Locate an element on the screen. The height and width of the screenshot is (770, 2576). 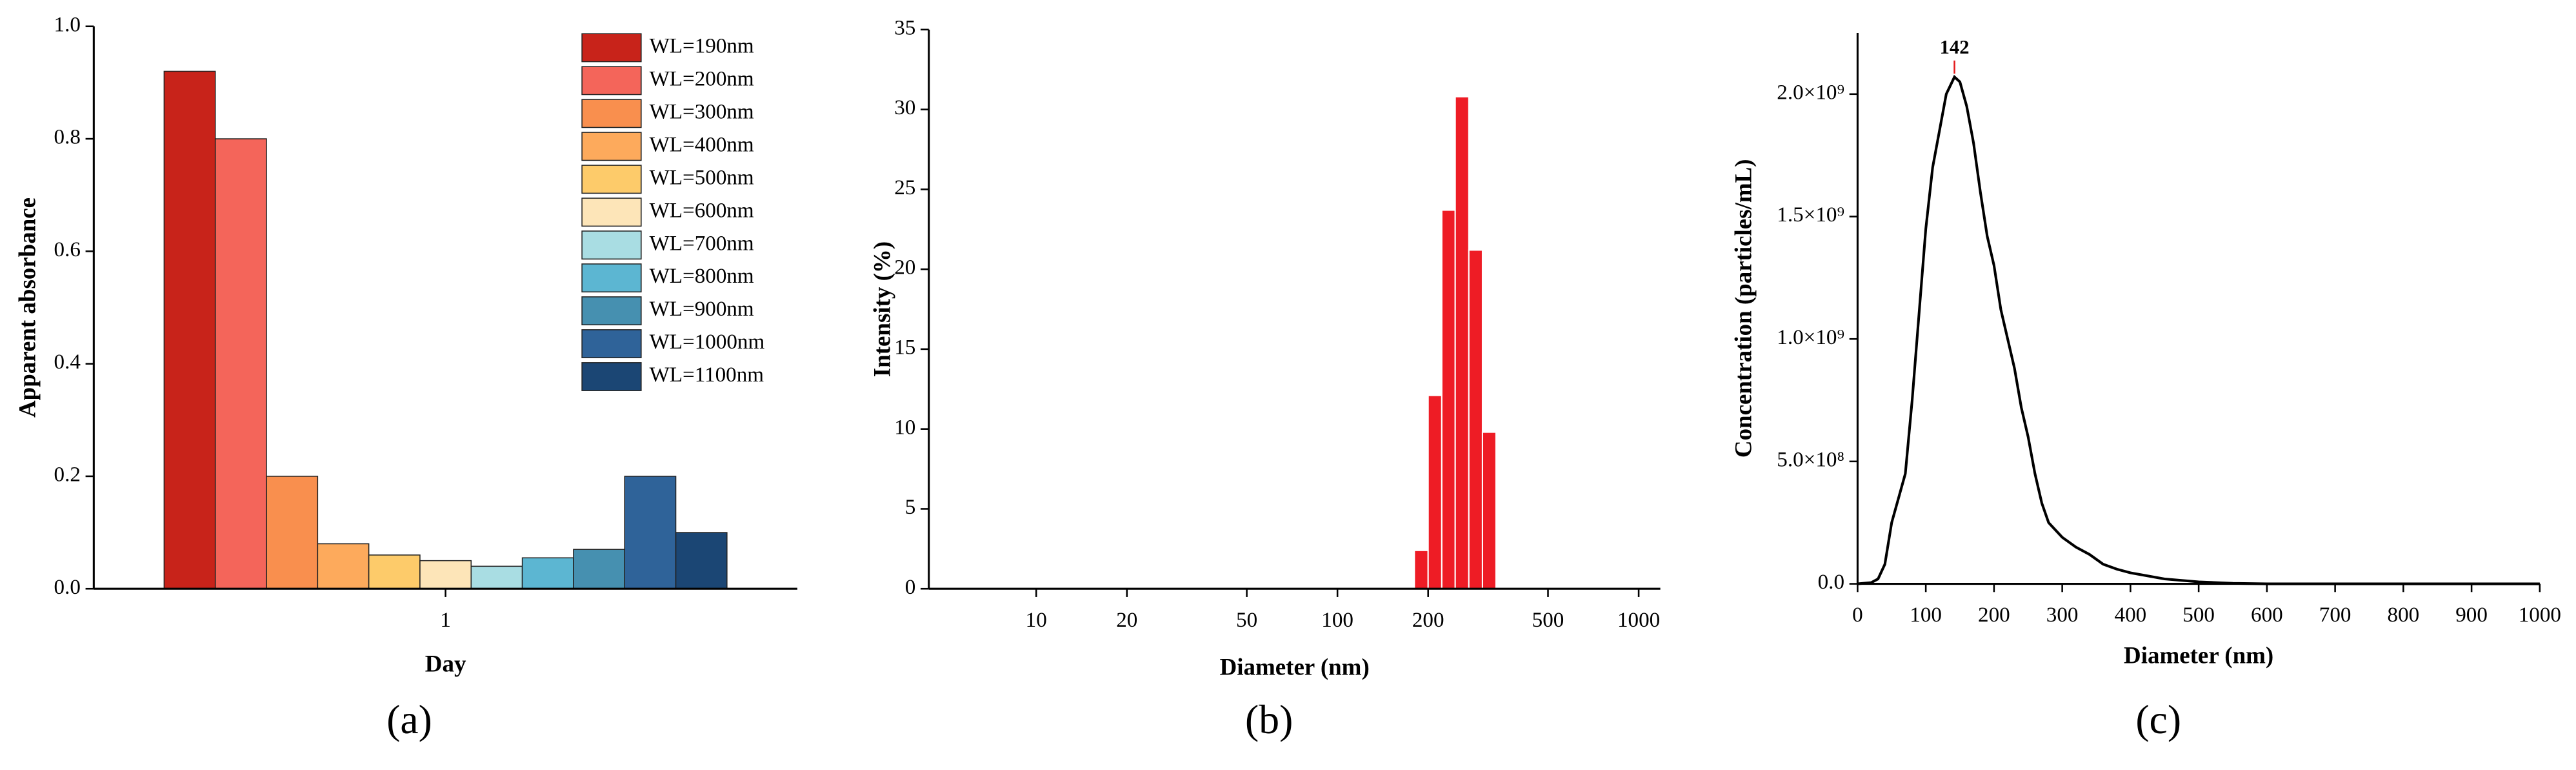
y-tick-label: 0.6 is located at coordinates (67, 249).